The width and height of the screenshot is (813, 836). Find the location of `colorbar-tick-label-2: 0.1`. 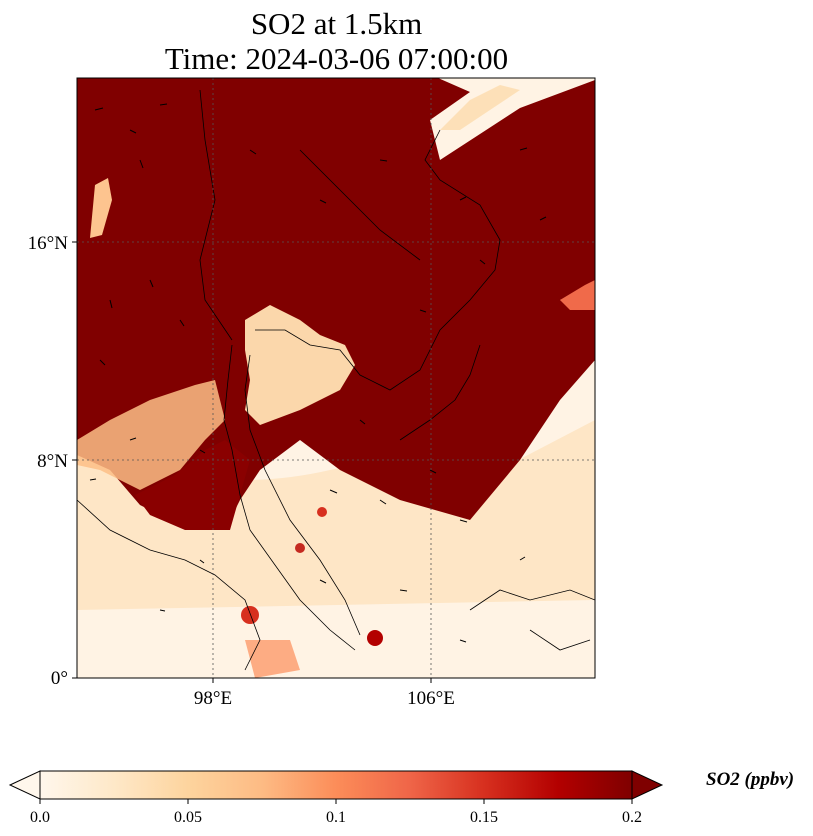

colorbar-tick-label-2: 0.1 is located at coordinates (336, 817).